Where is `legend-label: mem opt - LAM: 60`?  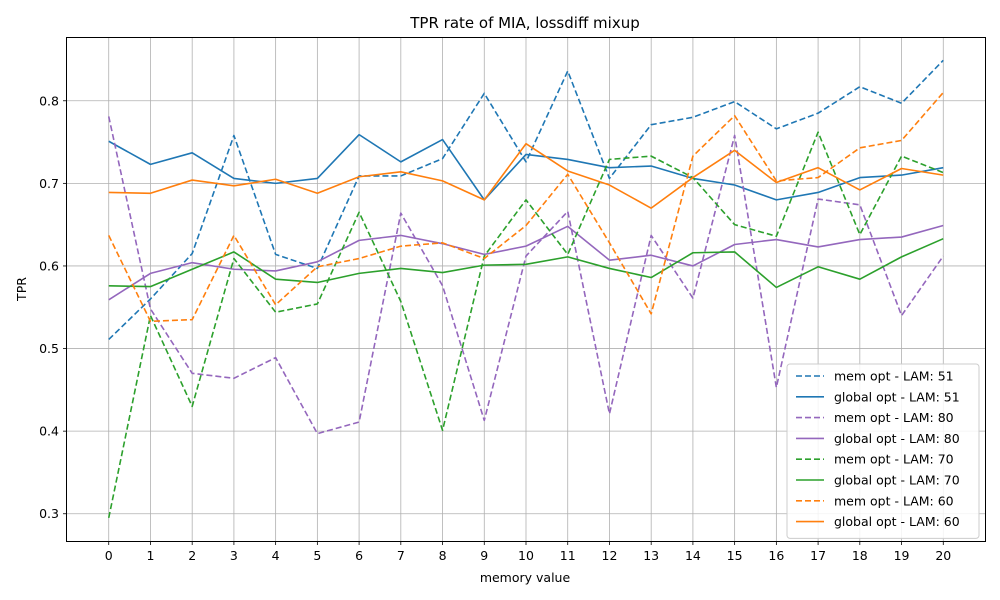 legend-label: mem opt - LAM: 60 is located at coordinates (894, 500).